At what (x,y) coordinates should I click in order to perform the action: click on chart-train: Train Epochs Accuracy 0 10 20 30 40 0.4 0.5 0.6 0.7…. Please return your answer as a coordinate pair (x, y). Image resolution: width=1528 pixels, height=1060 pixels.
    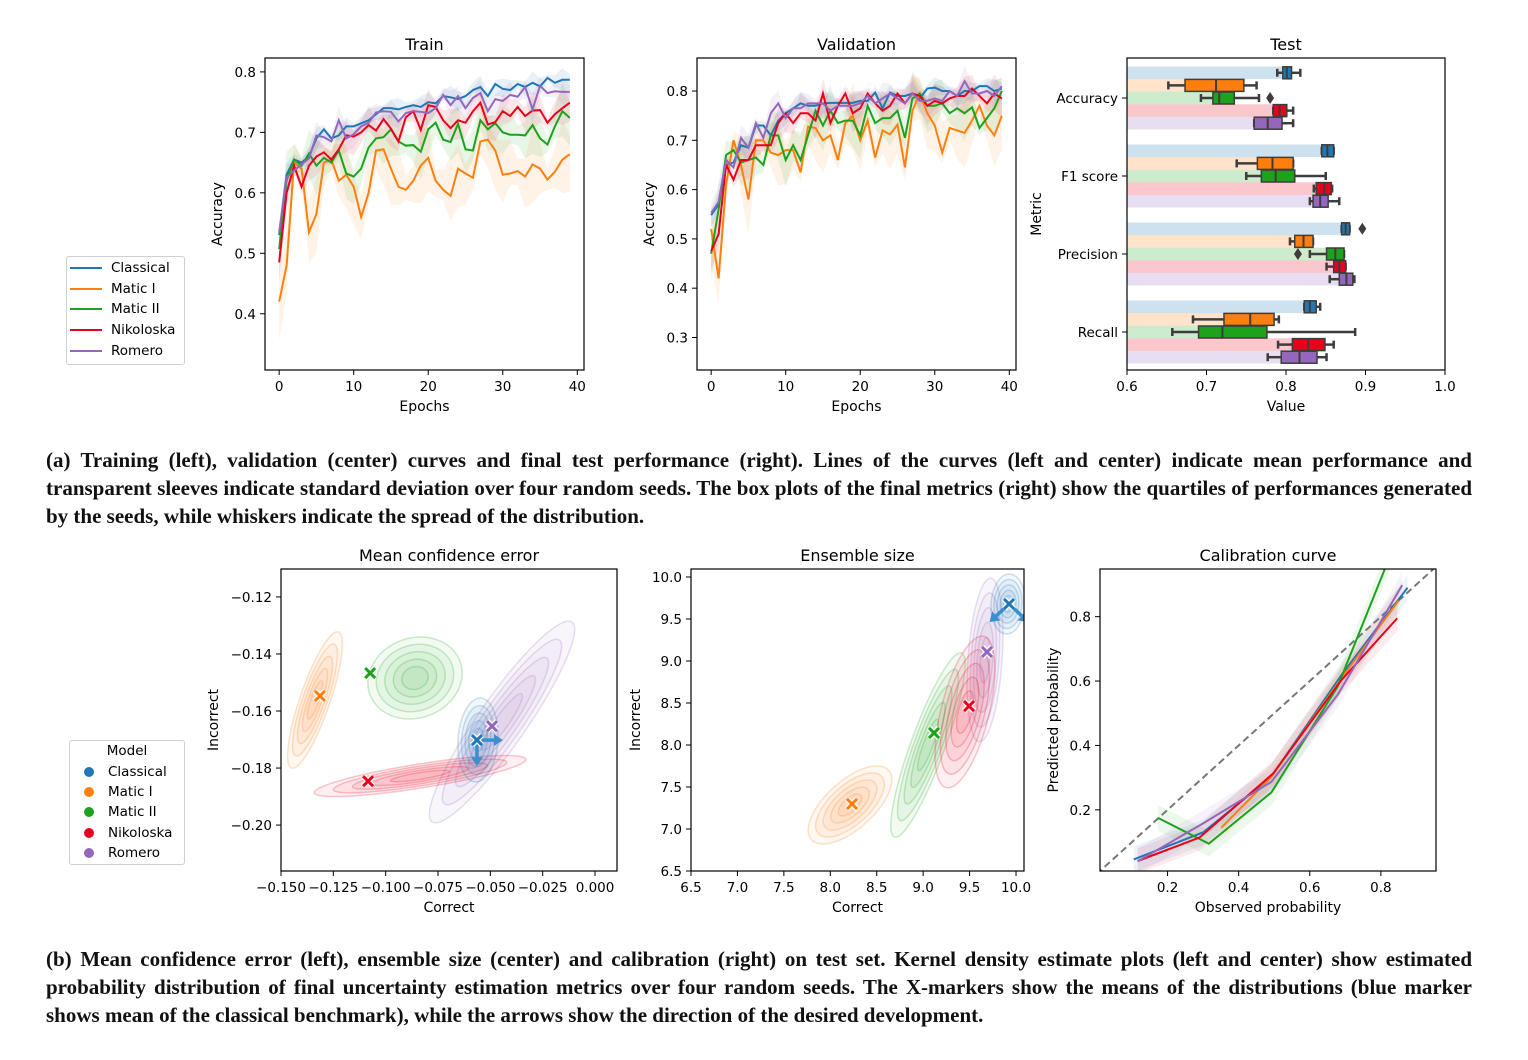
    Looking at the image, I should click on (398, 225).